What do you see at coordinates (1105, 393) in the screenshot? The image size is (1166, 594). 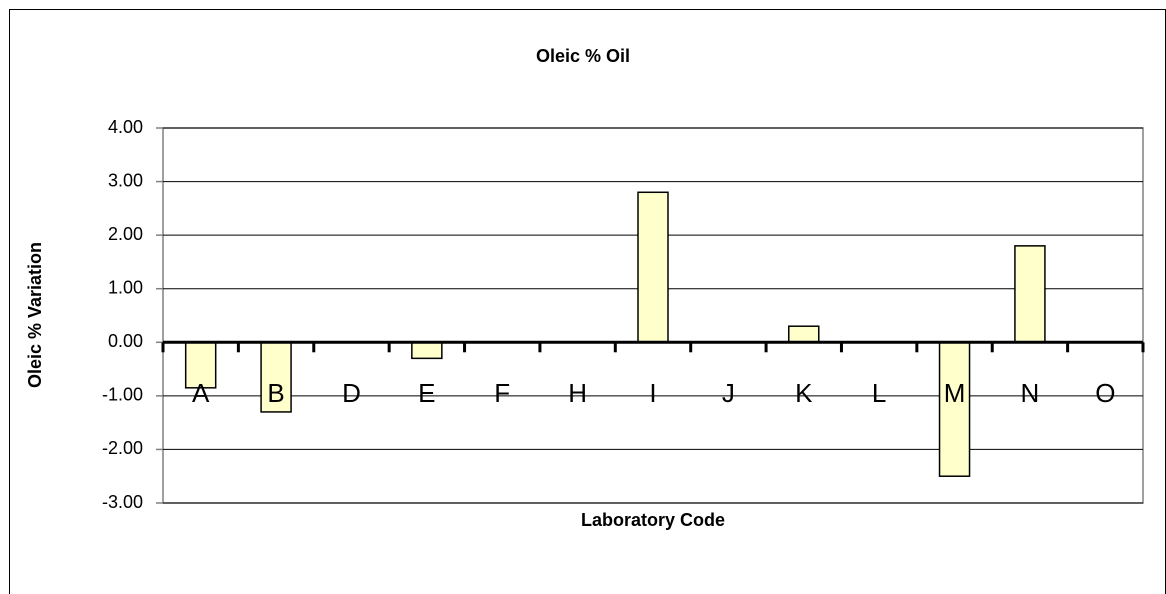 I see `x-tick-label: O` at bounding box center [1105, 393].